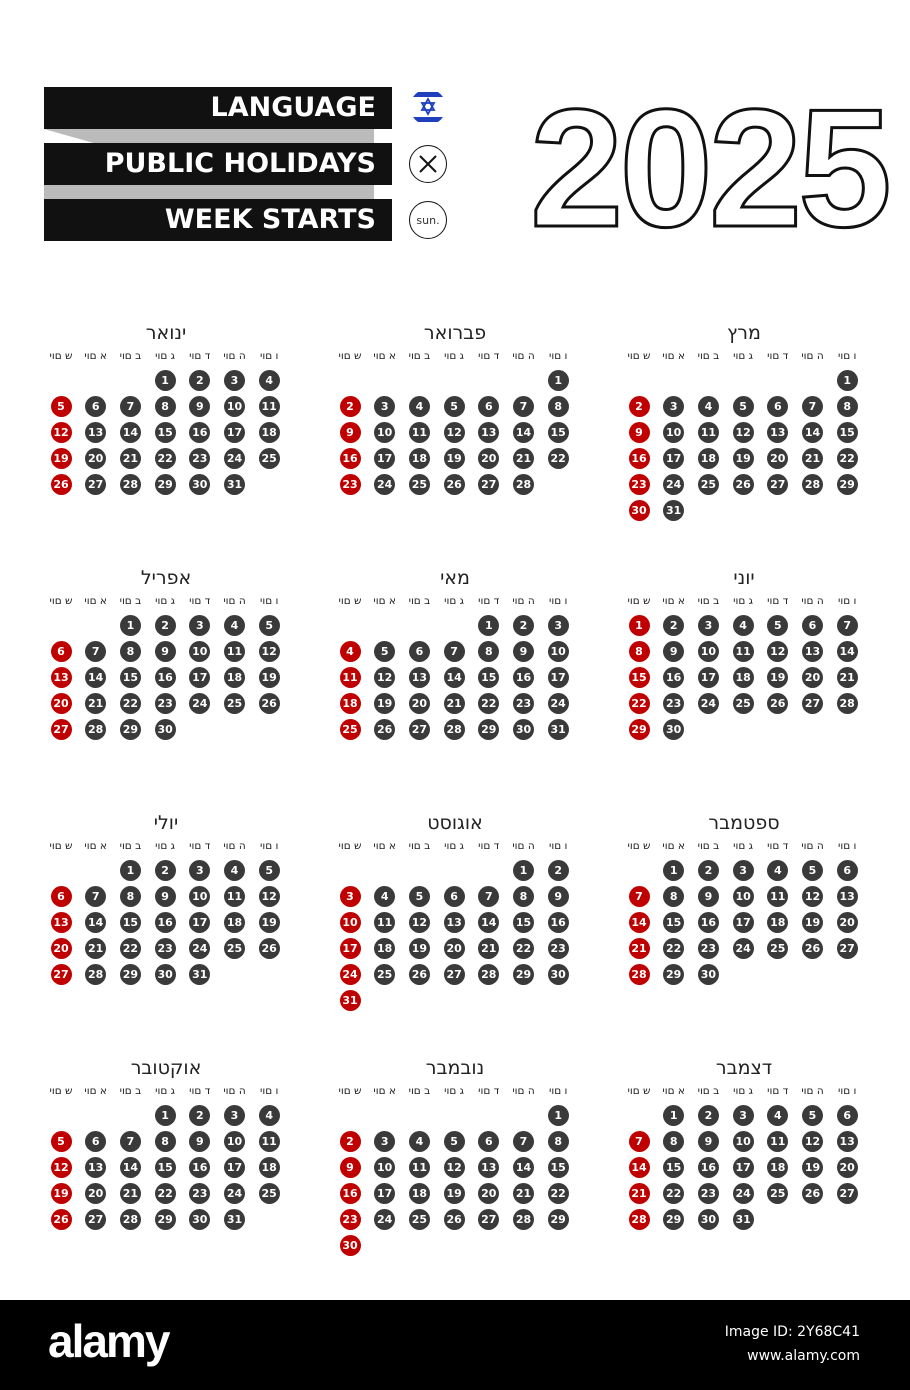 The height and width of the screenshot is (1390, 910). I want to click on date: 20, so click(847, 922).